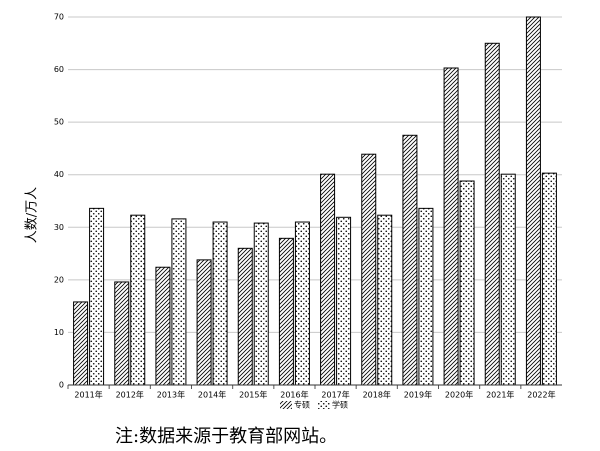 The height and width of the screenshot is (451, 600). Describe the element at coordinates (340, 405) in the screenshot. I see `legend-label: 学硕` at that location.